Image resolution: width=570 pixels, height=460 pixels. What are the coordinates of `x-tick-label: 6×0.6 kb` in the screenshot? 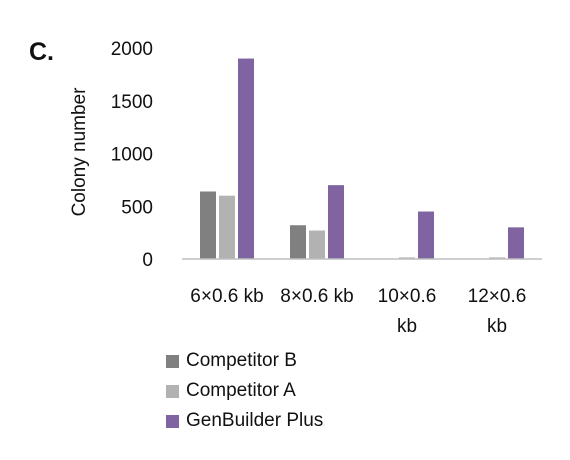 It's located at (226, 296).